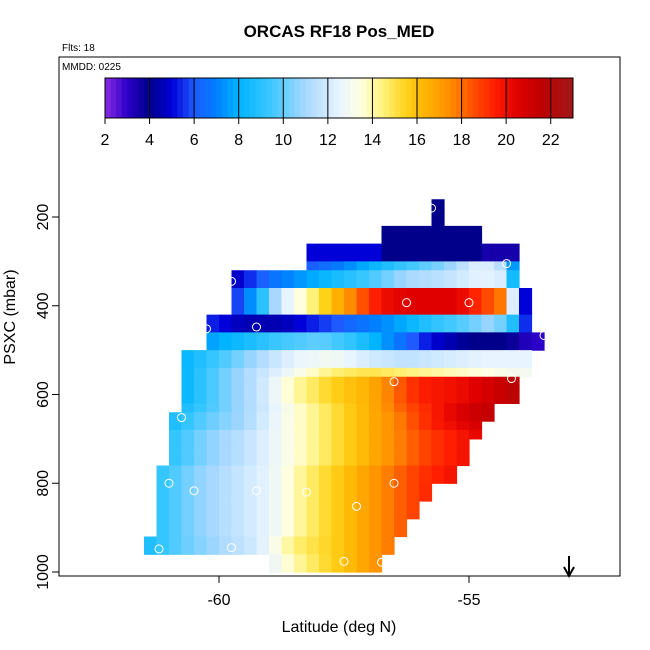 This screenshot has width=650, height=650. Describe the element at coordinates (105, 140) in the screenshot. I see `colorbar-tick-label: 2` at that location.